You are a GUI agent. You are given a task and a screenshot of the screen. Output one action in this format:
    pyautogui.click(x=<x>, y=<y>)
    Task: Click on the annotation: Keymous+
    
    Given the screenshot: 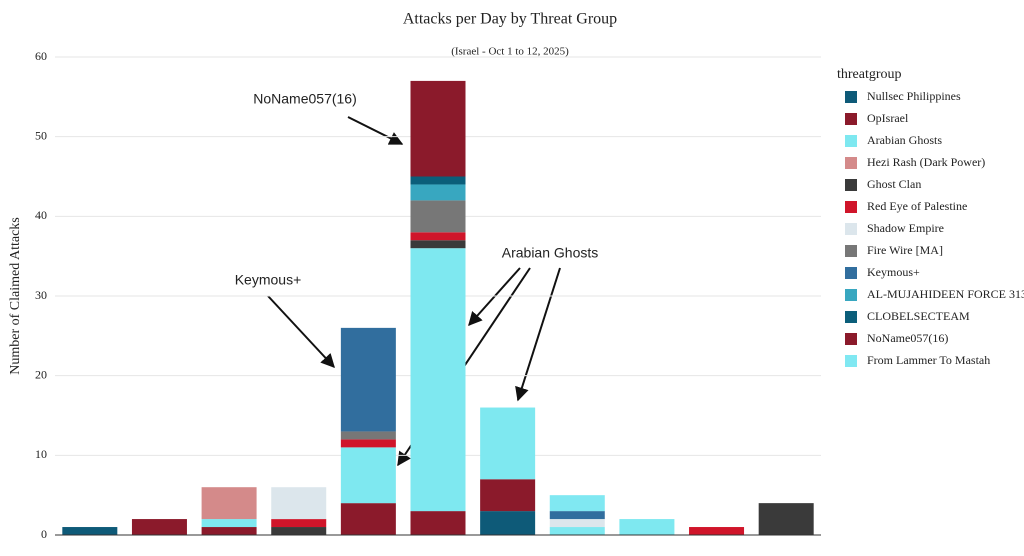 What is the action you would take?
    pyautogui.click(x=268, y=280)
    